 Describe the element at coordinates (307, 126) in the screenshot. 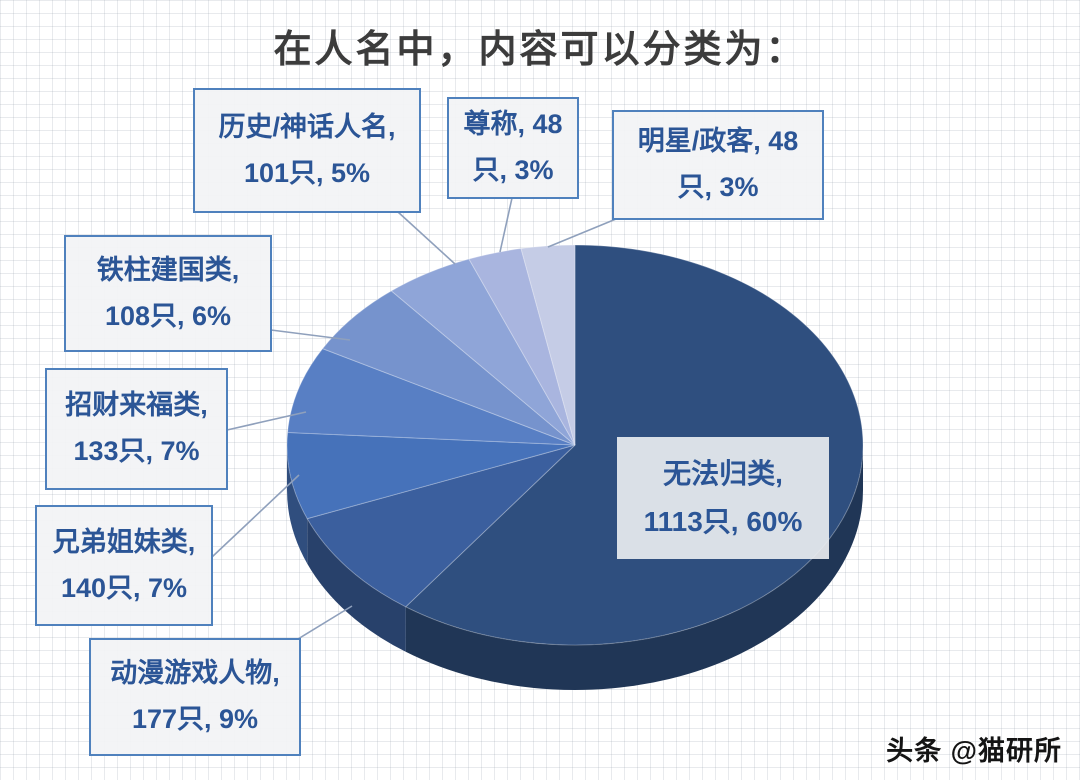

I see `callout-line: 历史/神话人名,` at that location.